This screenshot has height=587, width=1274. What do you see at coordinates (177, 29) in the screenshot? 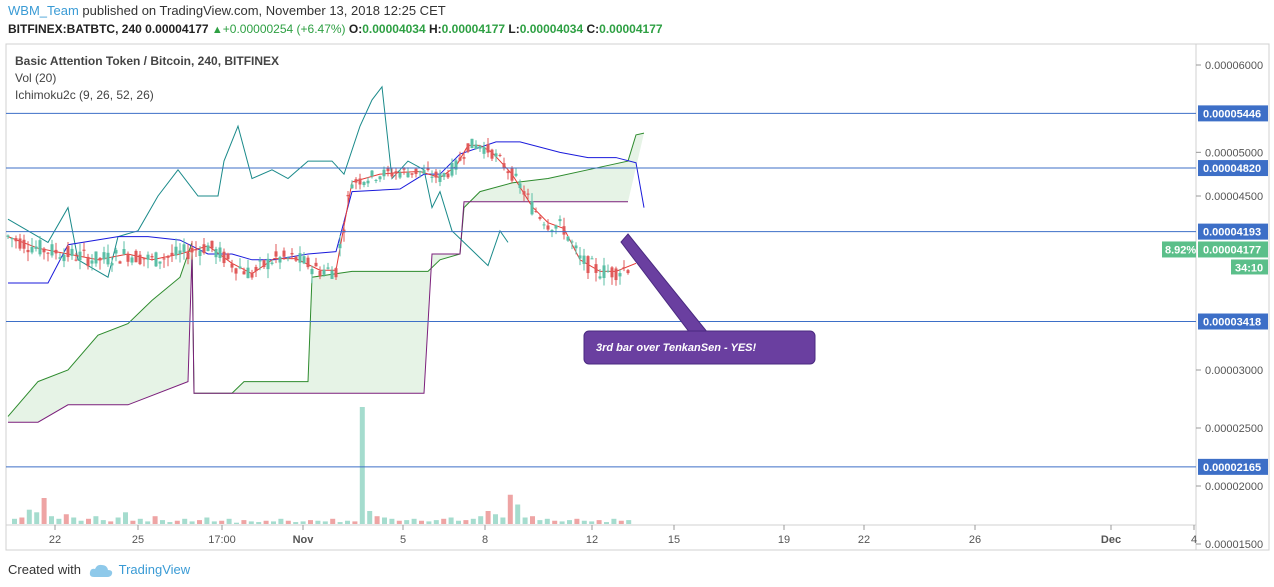
I see `last-price: 0.00004177` at bounding box center [177, 29].